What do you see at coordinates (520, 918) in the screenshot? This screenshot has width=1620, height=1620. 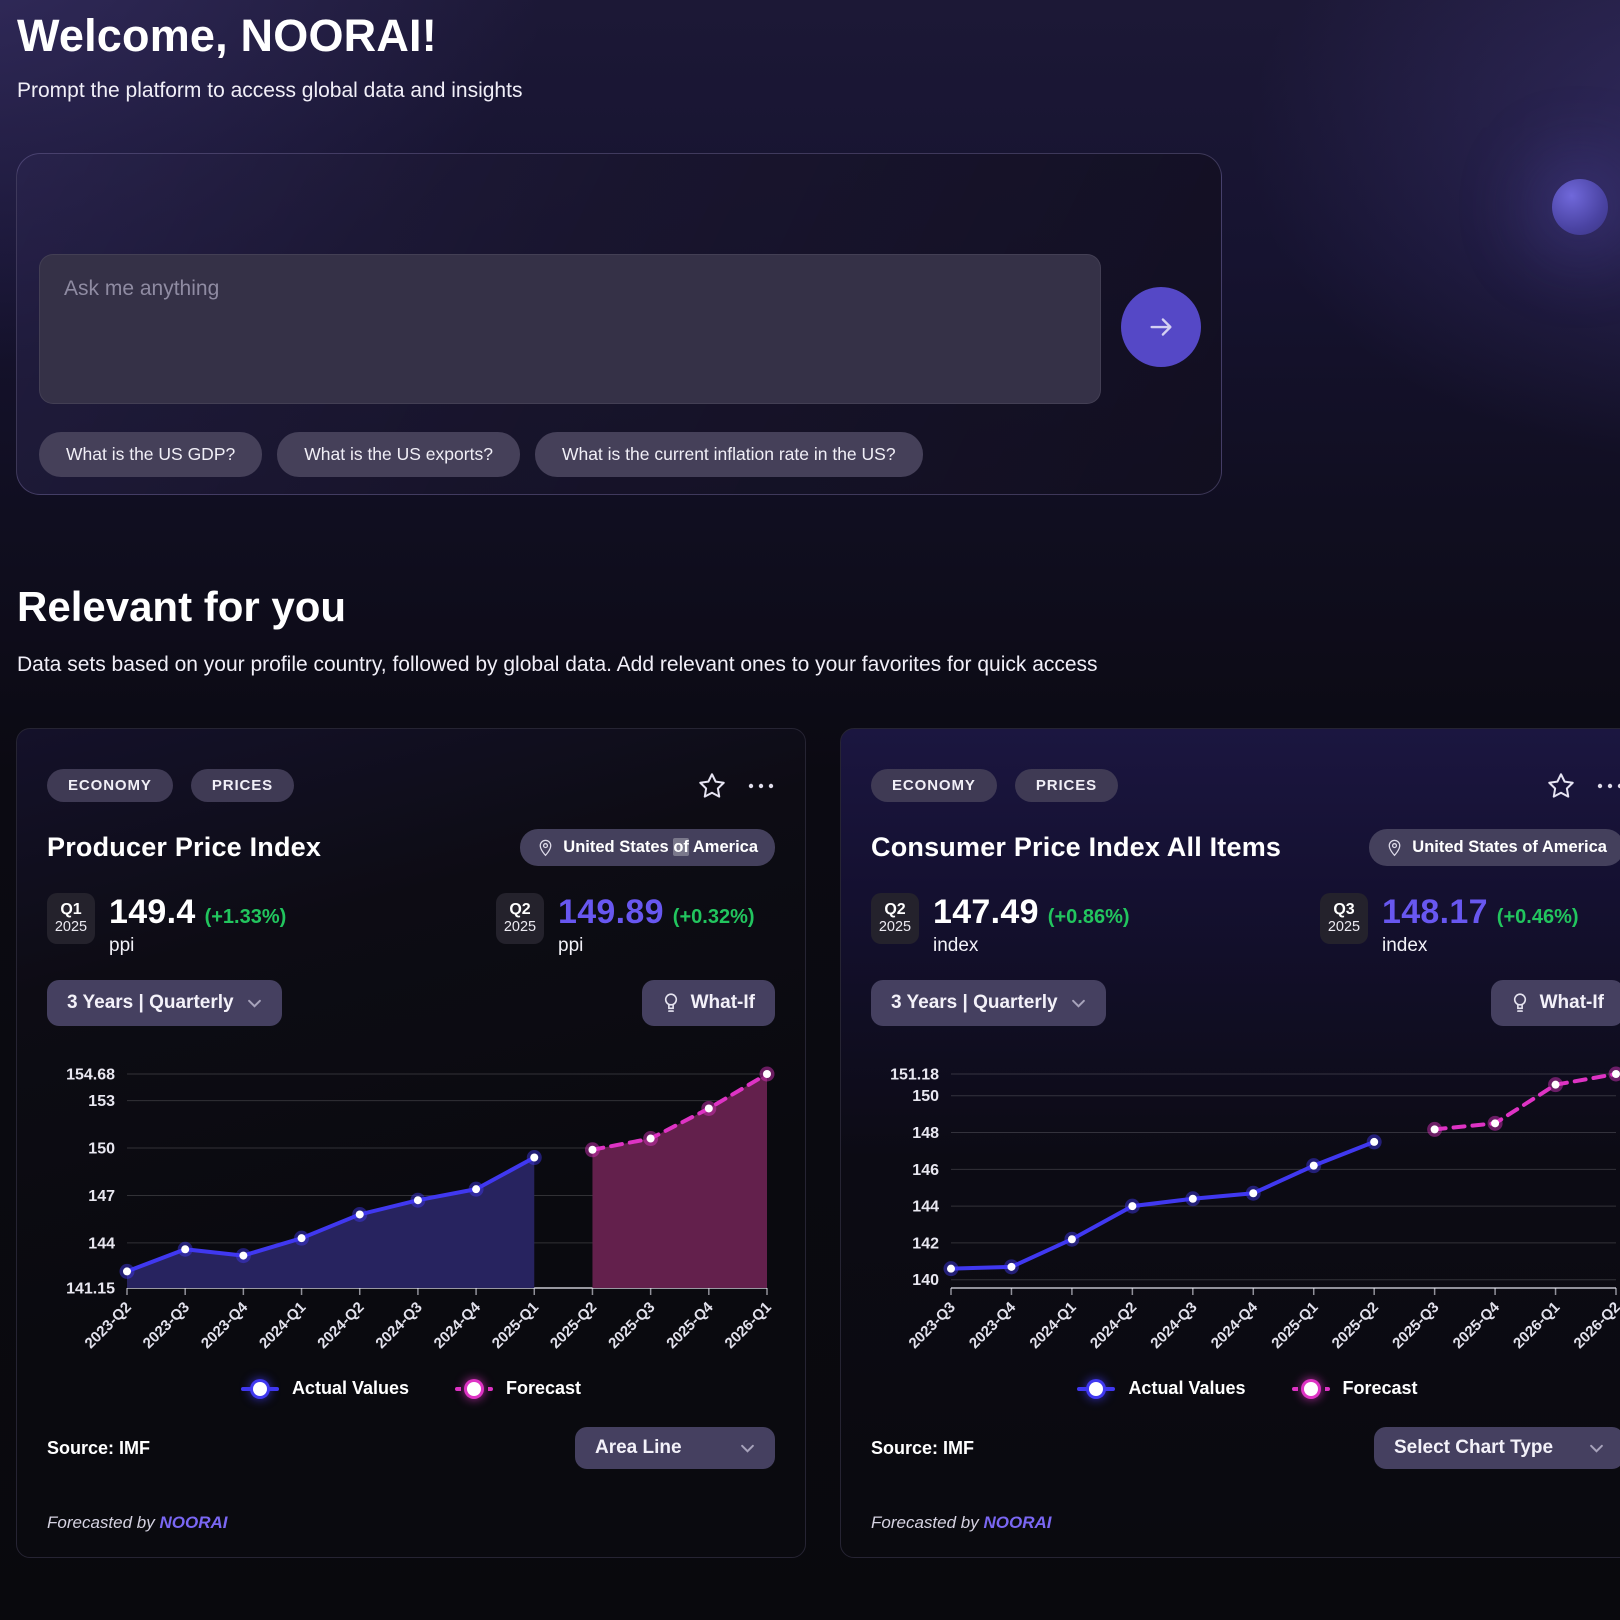 I see `quarter-badge: Q2 2025` at bounding box center [520, 918].